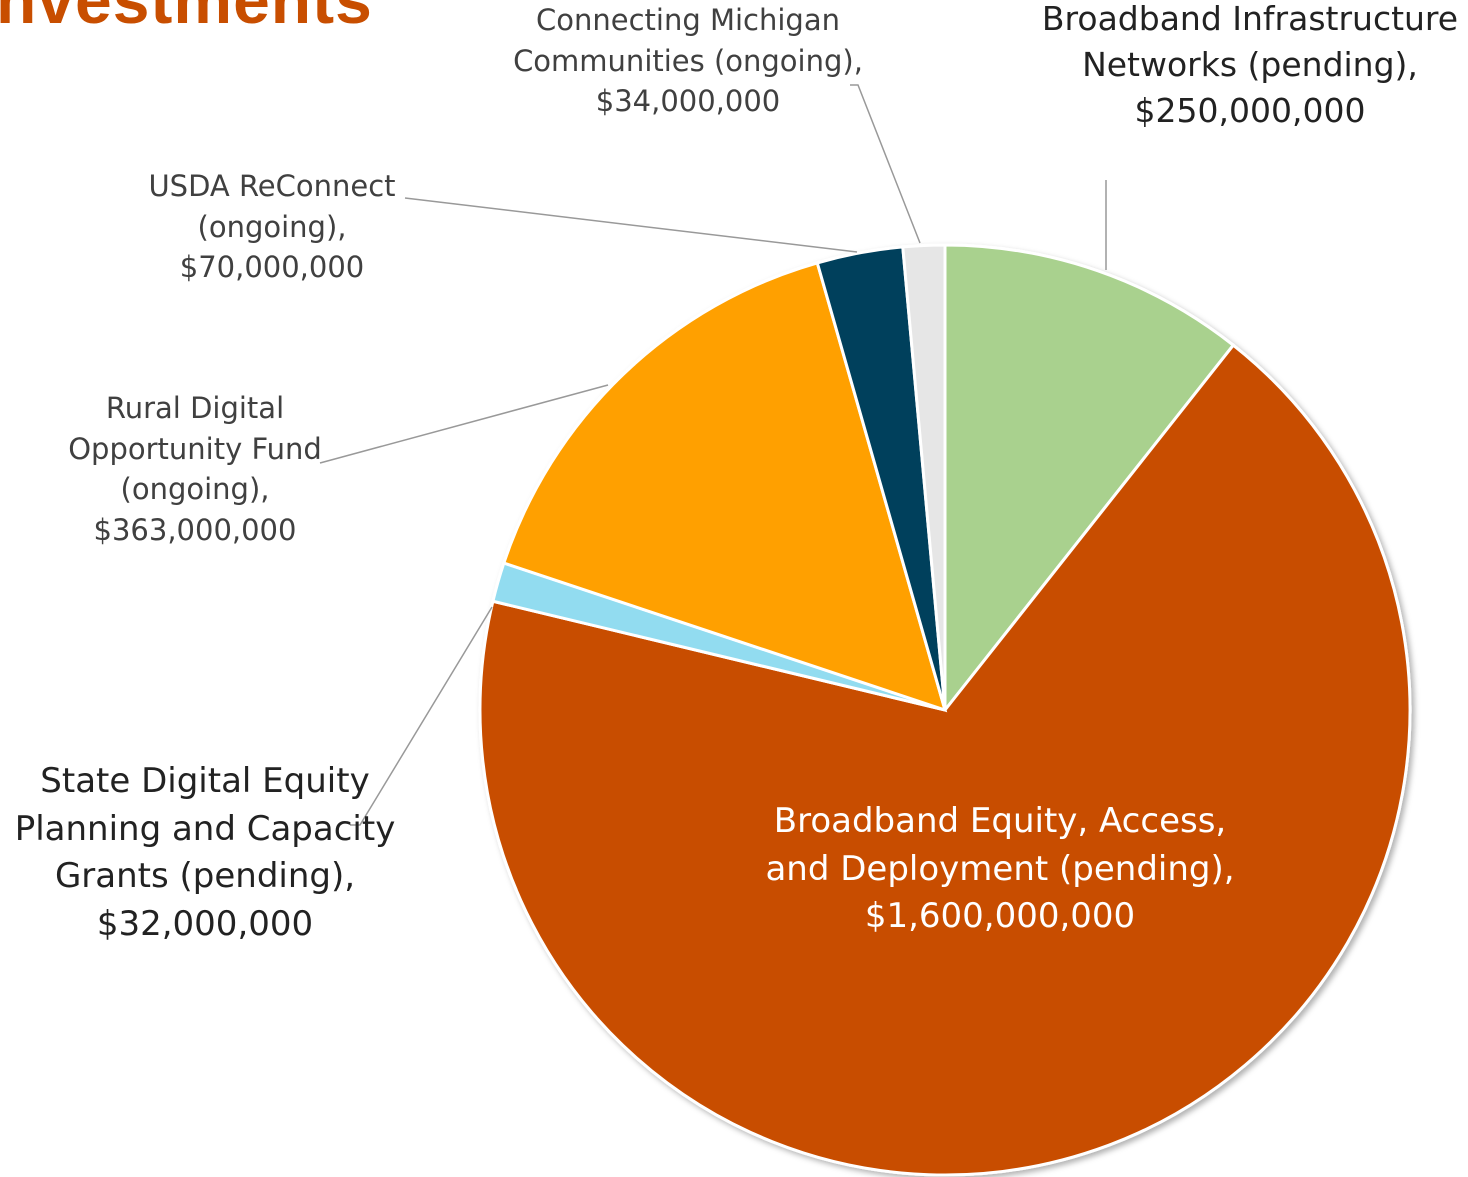  I want to click on slice-value: $70,000,000, so click(272, 267).